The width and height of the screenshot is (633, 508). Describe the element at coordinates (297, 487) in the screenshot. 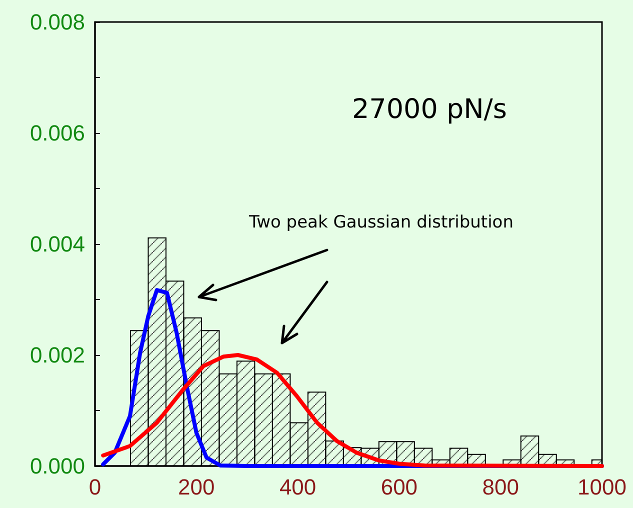

I see `x-tick-label: 400` at that location.